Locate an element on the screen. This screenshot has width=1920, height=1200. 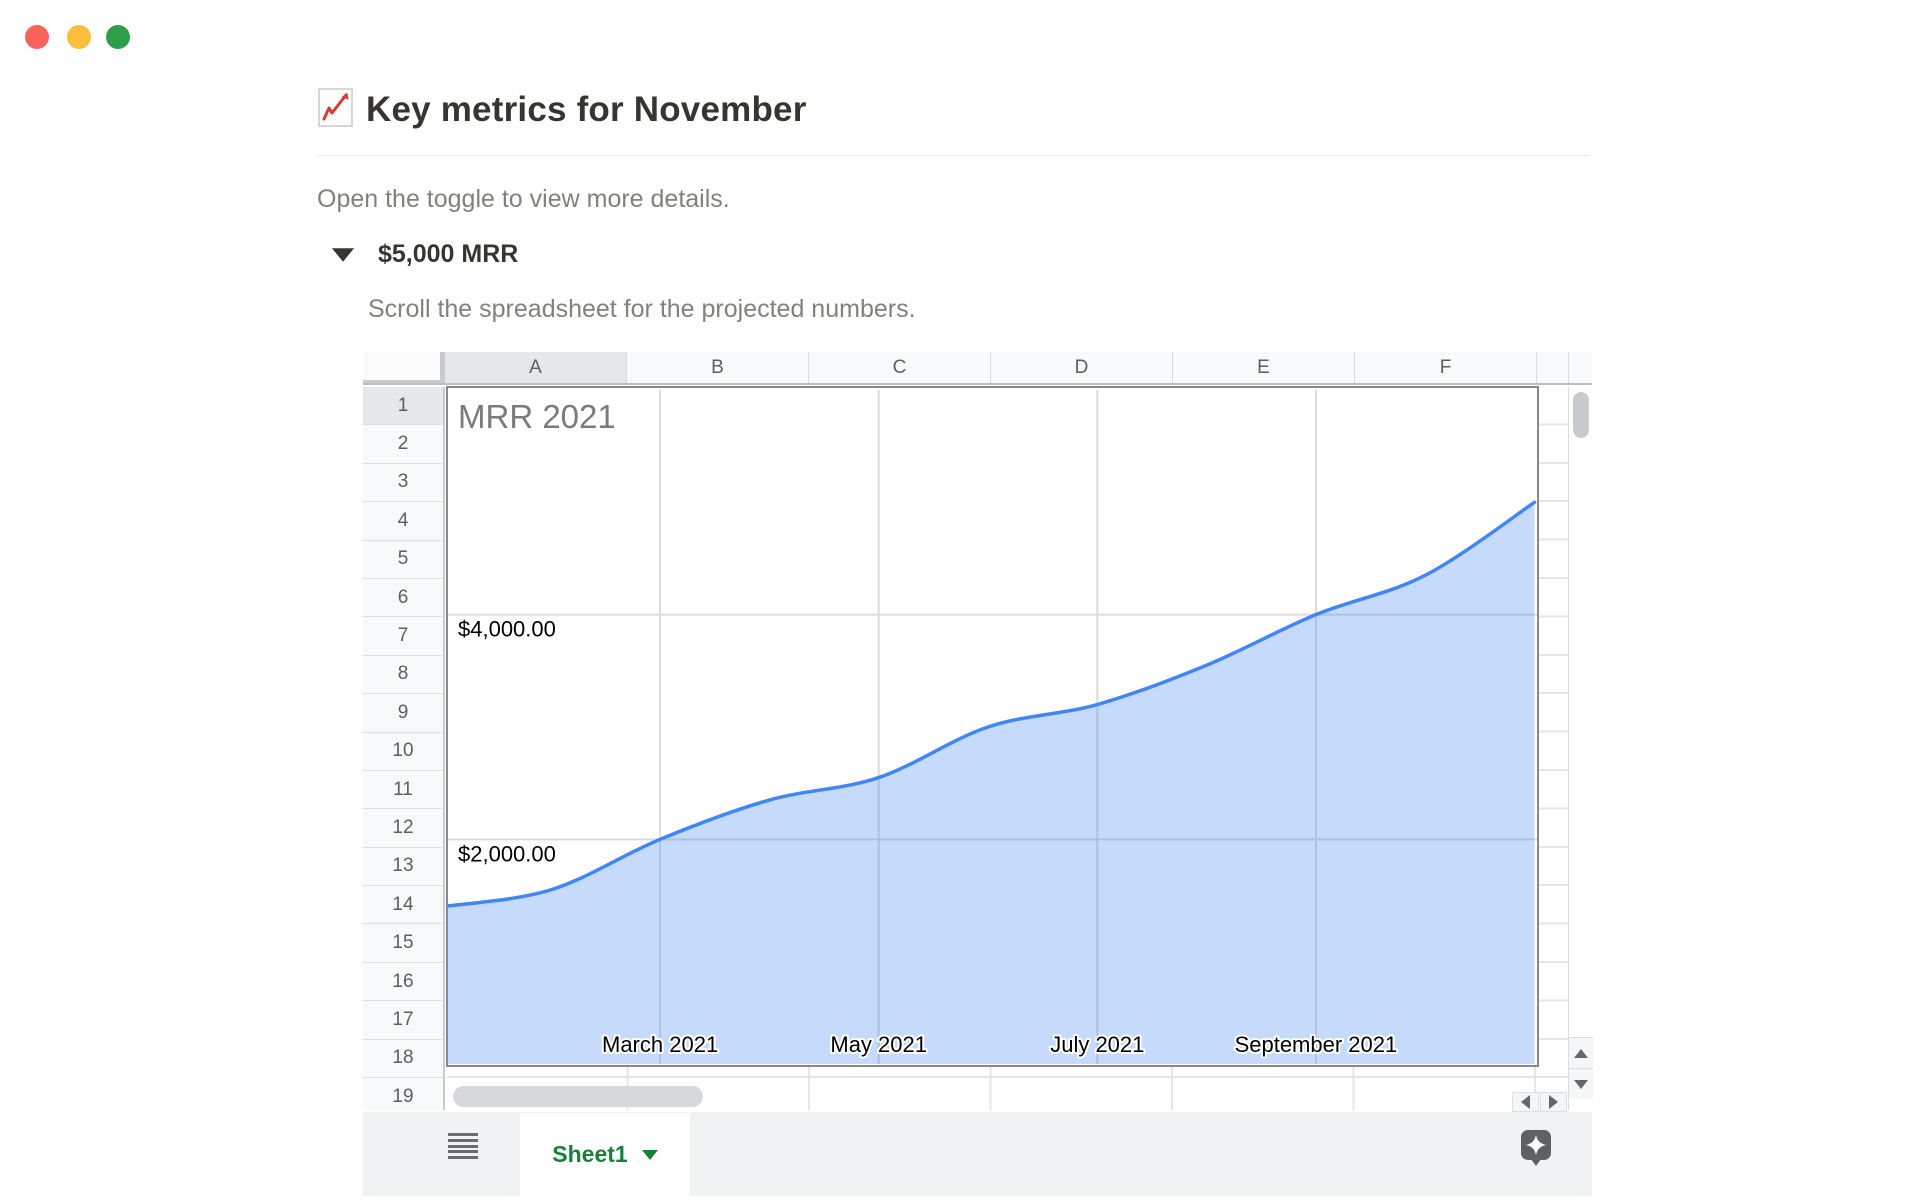
row-header-6: 6 is located at coordinates (403, 598).